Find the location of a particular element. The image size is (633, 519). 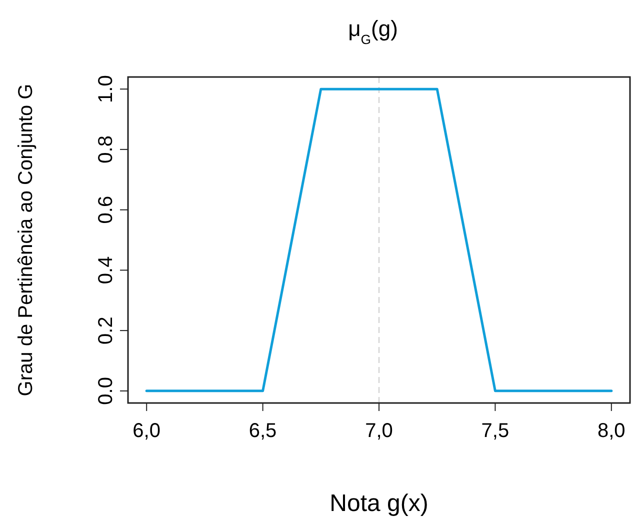

x-axis-title: Nota g(x) is located at coordinates (379, 503).